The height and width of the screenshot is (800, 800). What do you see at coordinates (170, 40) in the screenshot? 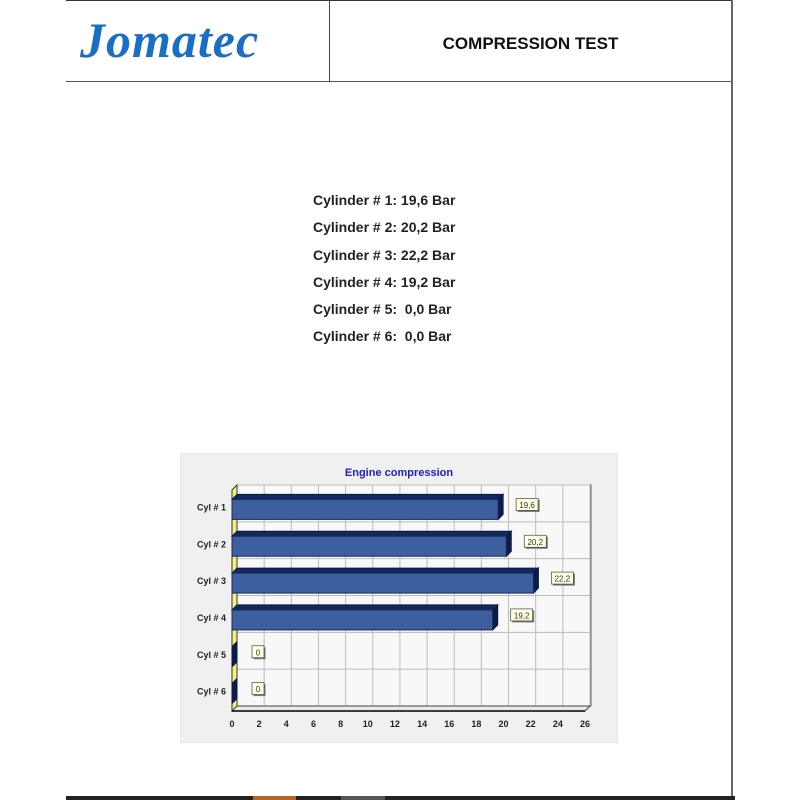
I see `jomatec-logo: Jomatec` at bounding box center [170, 40].